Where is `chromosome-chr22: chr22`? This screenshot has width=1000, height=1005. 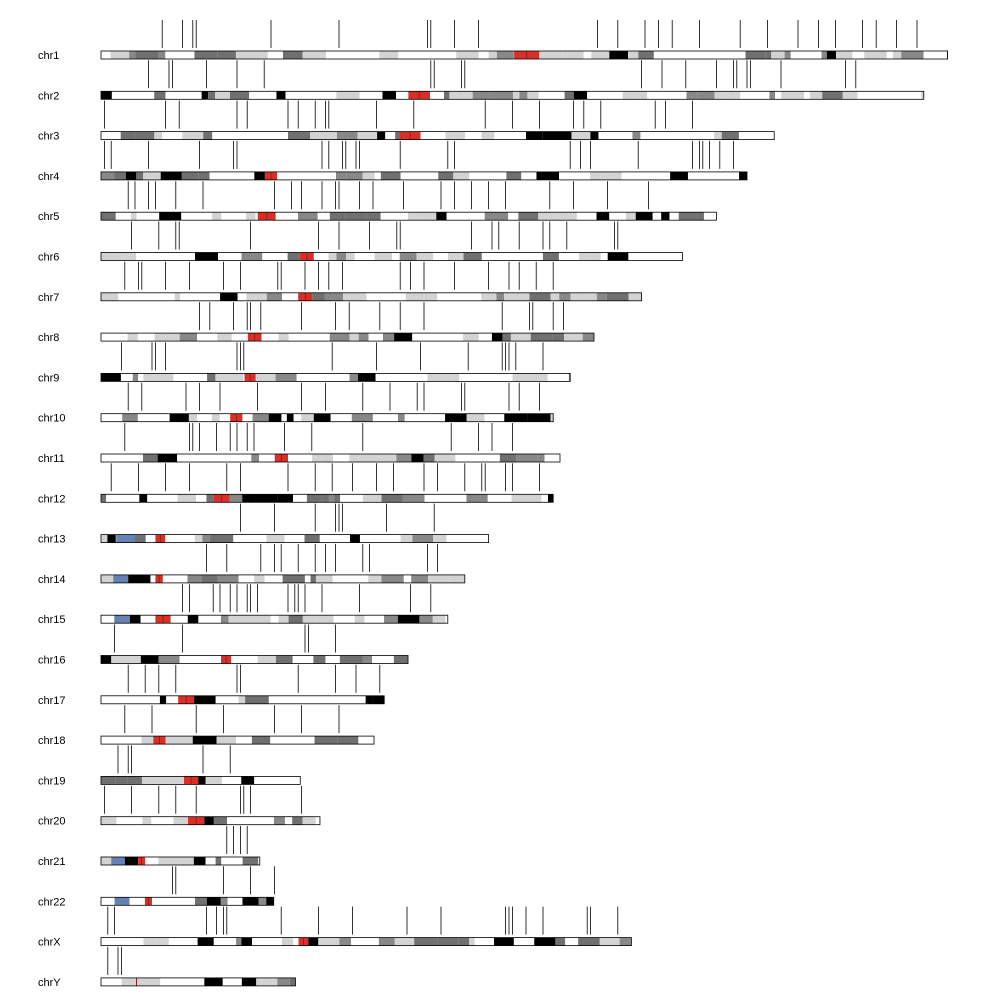
chromosome-chr22: chr22 is located at coordinates (156, 887).